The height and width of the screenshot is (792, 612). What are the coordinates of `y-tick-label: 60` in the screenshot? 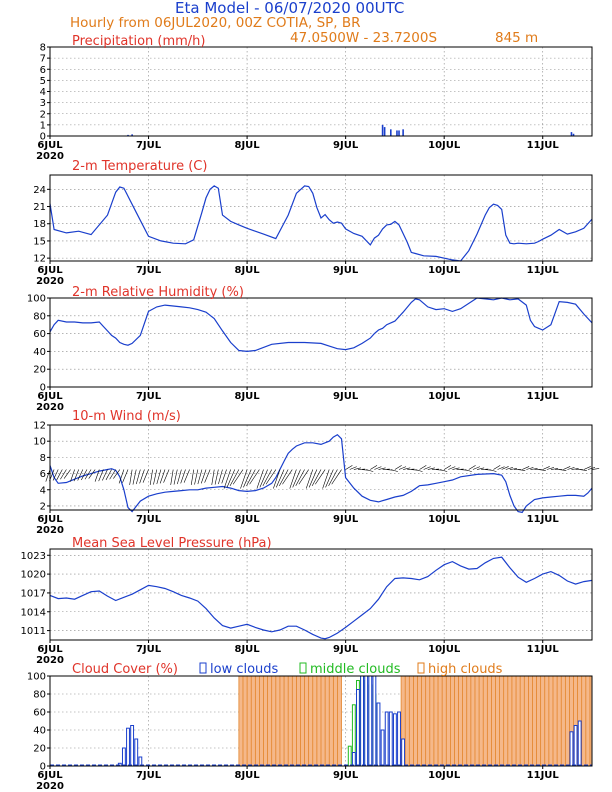 It's located at (39, 334).